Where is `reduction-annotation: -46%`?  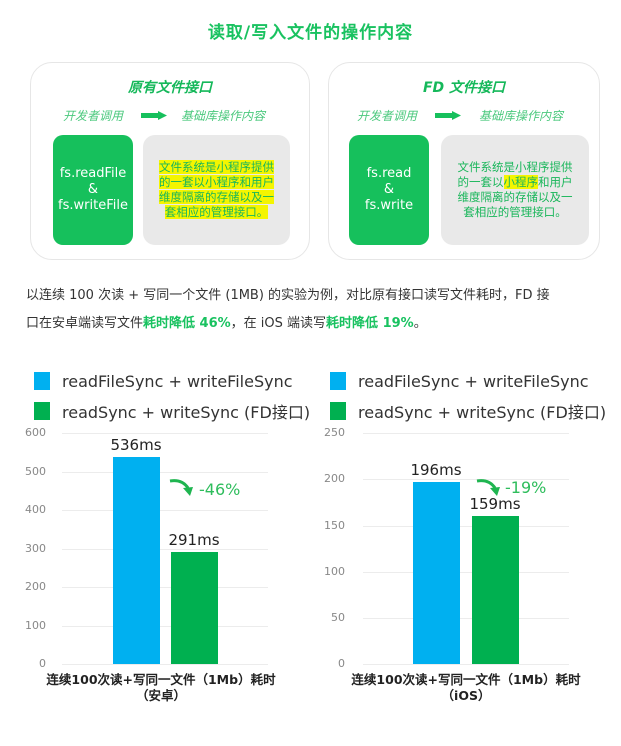
reduction-annotation: -46% is located at coordinates (220, 489).